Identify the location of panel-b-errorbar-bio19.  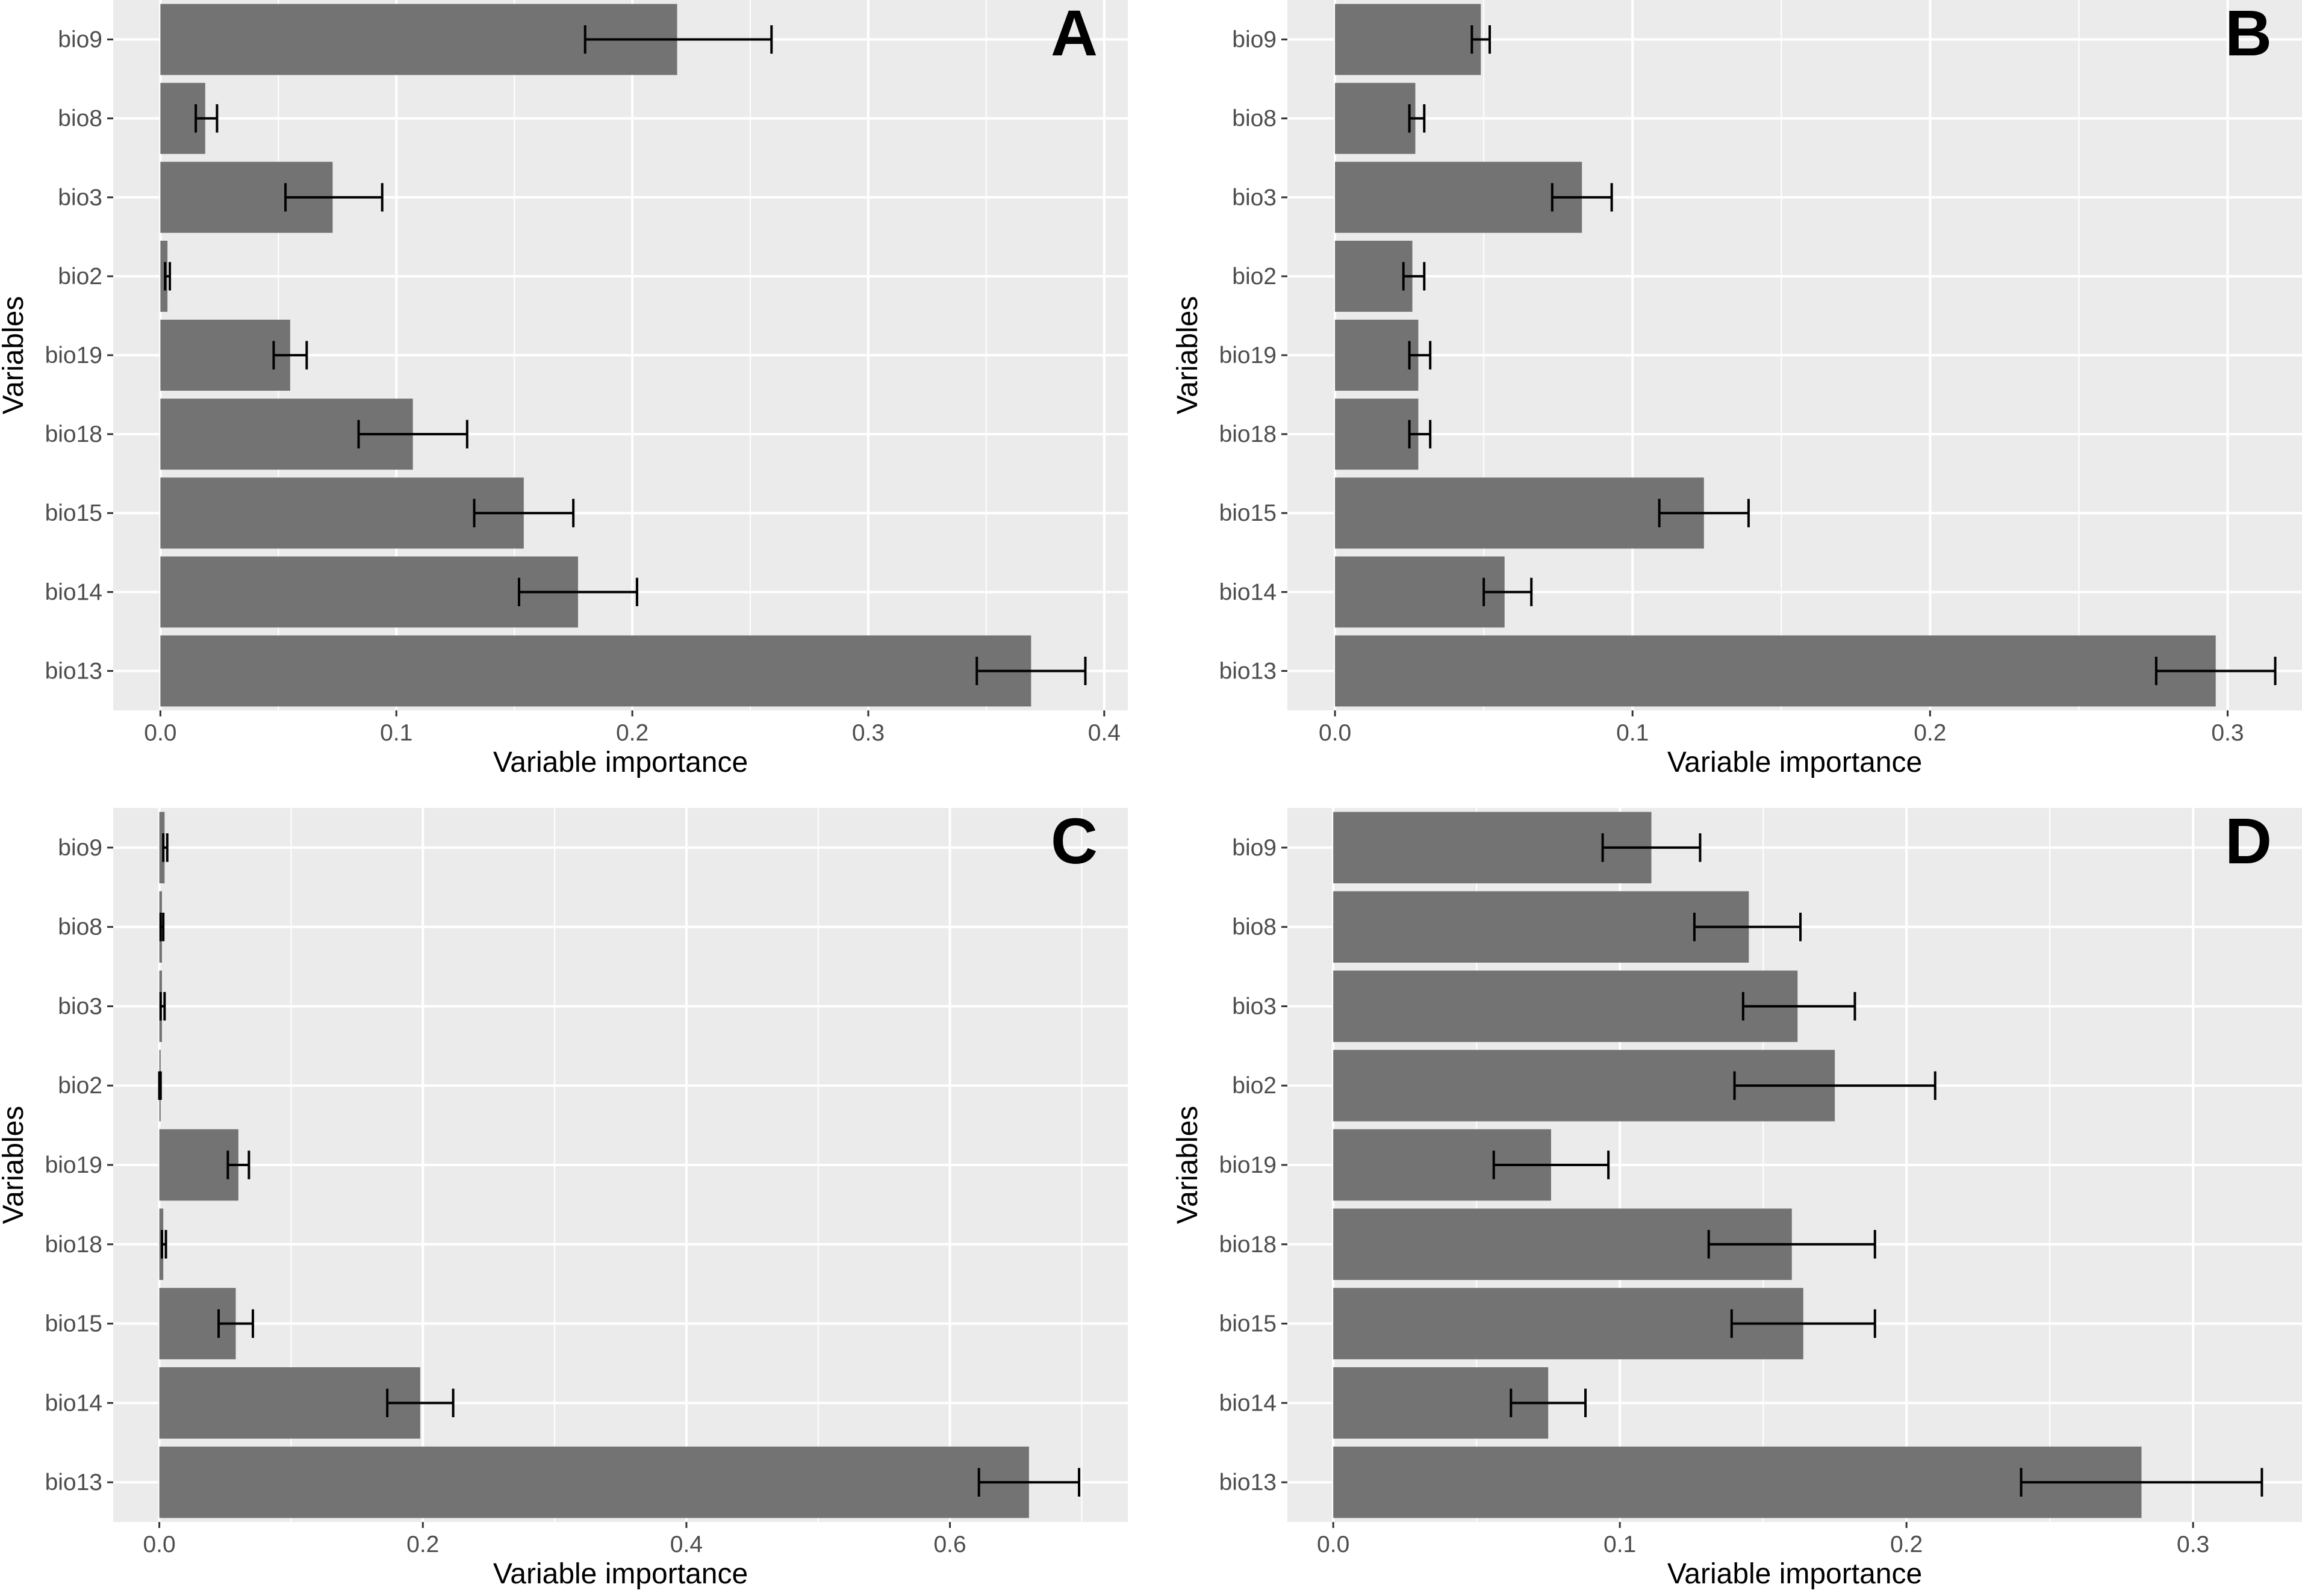
(1420, 355).